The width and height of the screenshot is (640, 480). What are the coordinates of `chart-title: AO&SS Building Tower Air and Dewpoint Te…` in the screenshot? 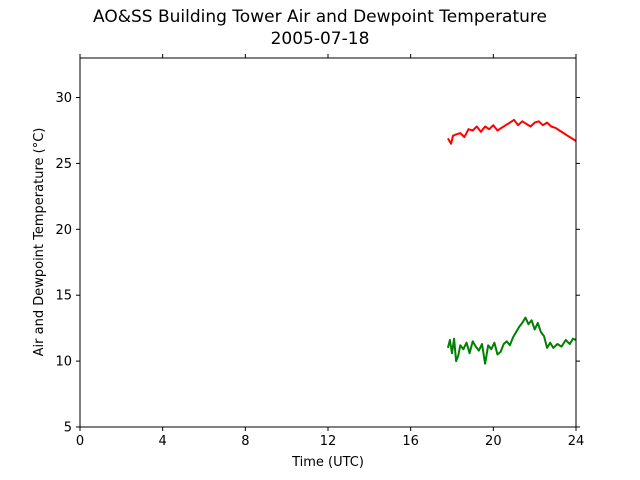 It's located at (319, 17).